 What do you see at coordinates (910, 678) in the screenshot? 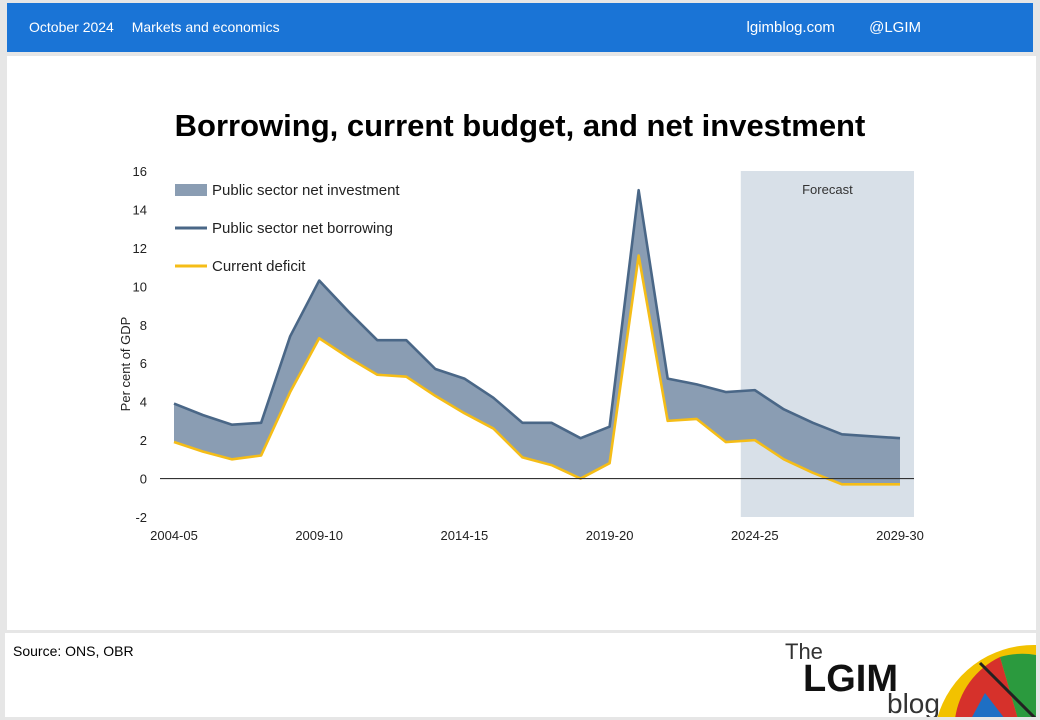
I see `lgim-blog-logo: The LGIM blog` at bounding box center [910, 678].